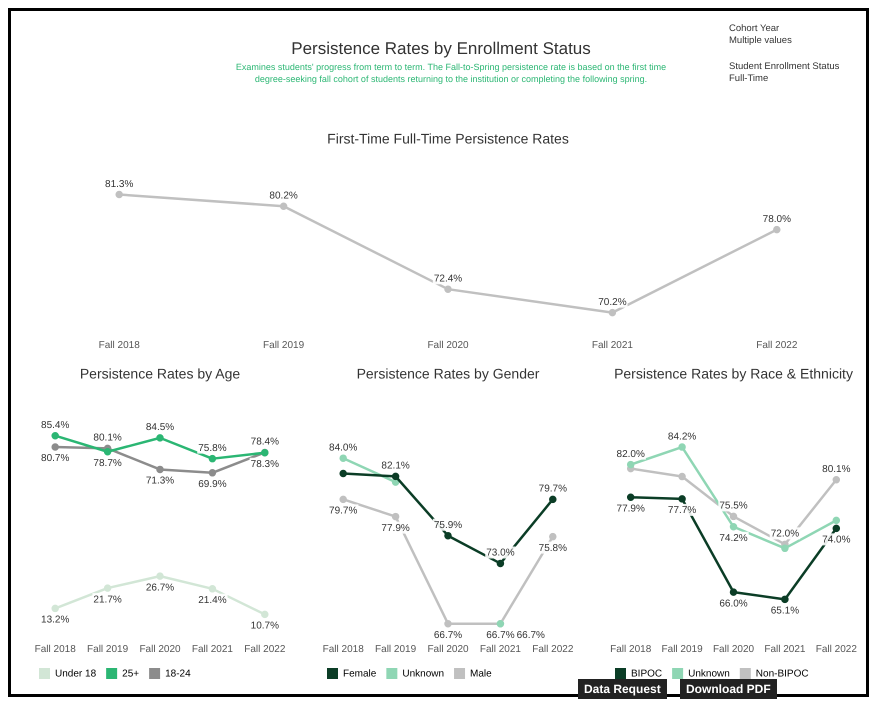  I want to click on legend-label: BIPOC, so click(646, 674).